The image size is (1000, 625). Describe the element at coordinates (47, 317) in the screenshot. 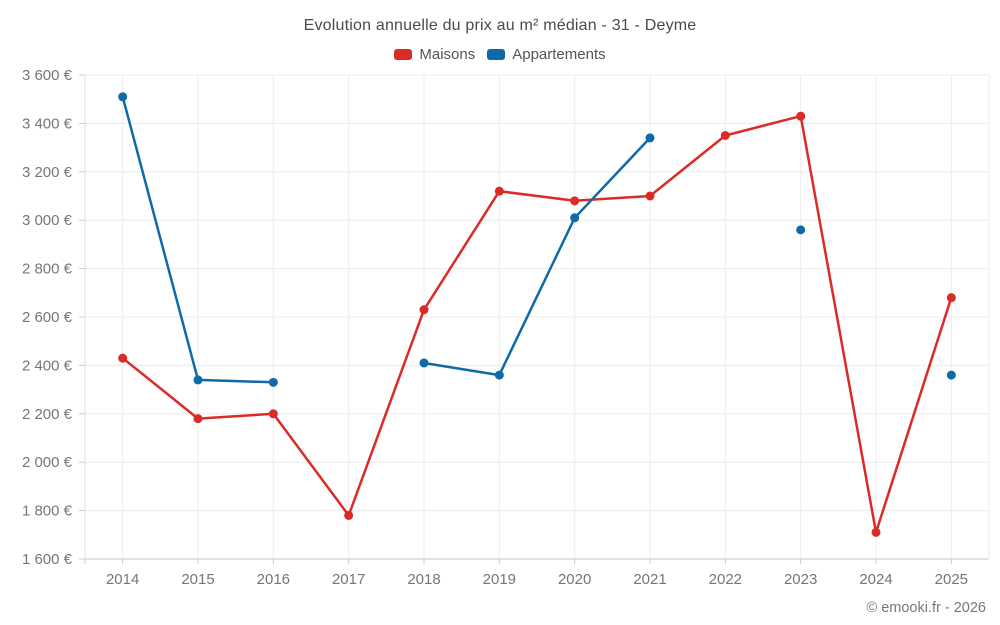

I see `y-tick-label: 2 600 €` at that location.